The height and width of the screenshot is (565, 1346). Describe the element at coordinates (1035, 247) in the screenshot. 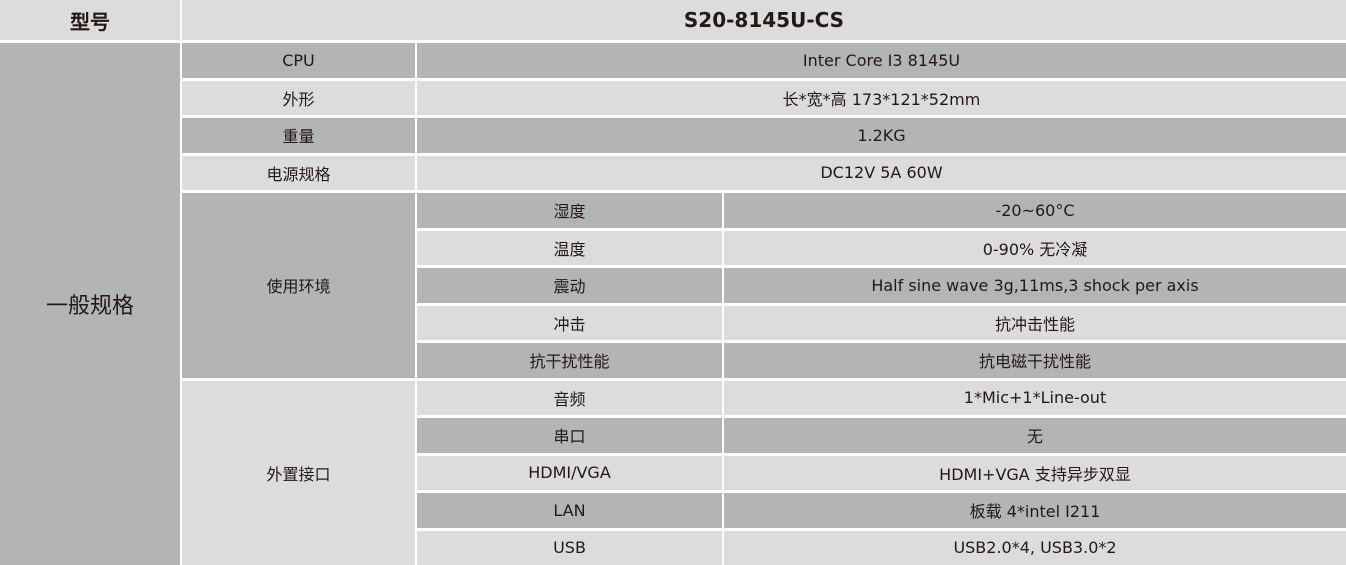

I see `env-value: 0-90% 无冷凝` at that location.